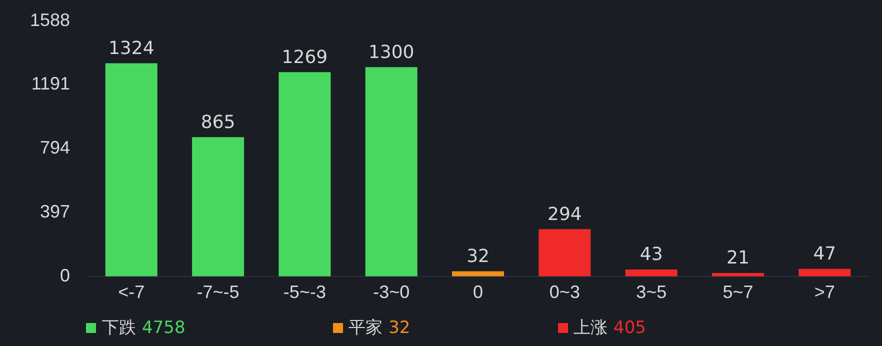 The height and width of the screenshot is (346, 882). What do you see at coordinates (651, 292) in the screenshot?
I see `x-tick-label: 3~5` at bounding box center [651, 292].